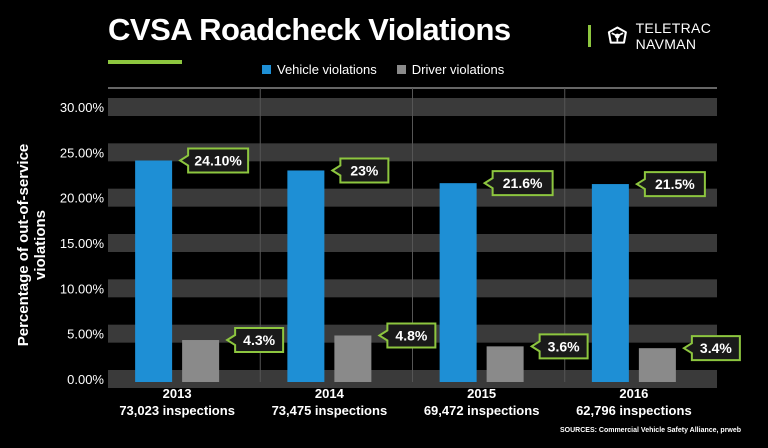  Describe the element at coordinates (330, 410) in the screenshot. I see `x-tick-sublabel: 73,475 inspections` at that location.